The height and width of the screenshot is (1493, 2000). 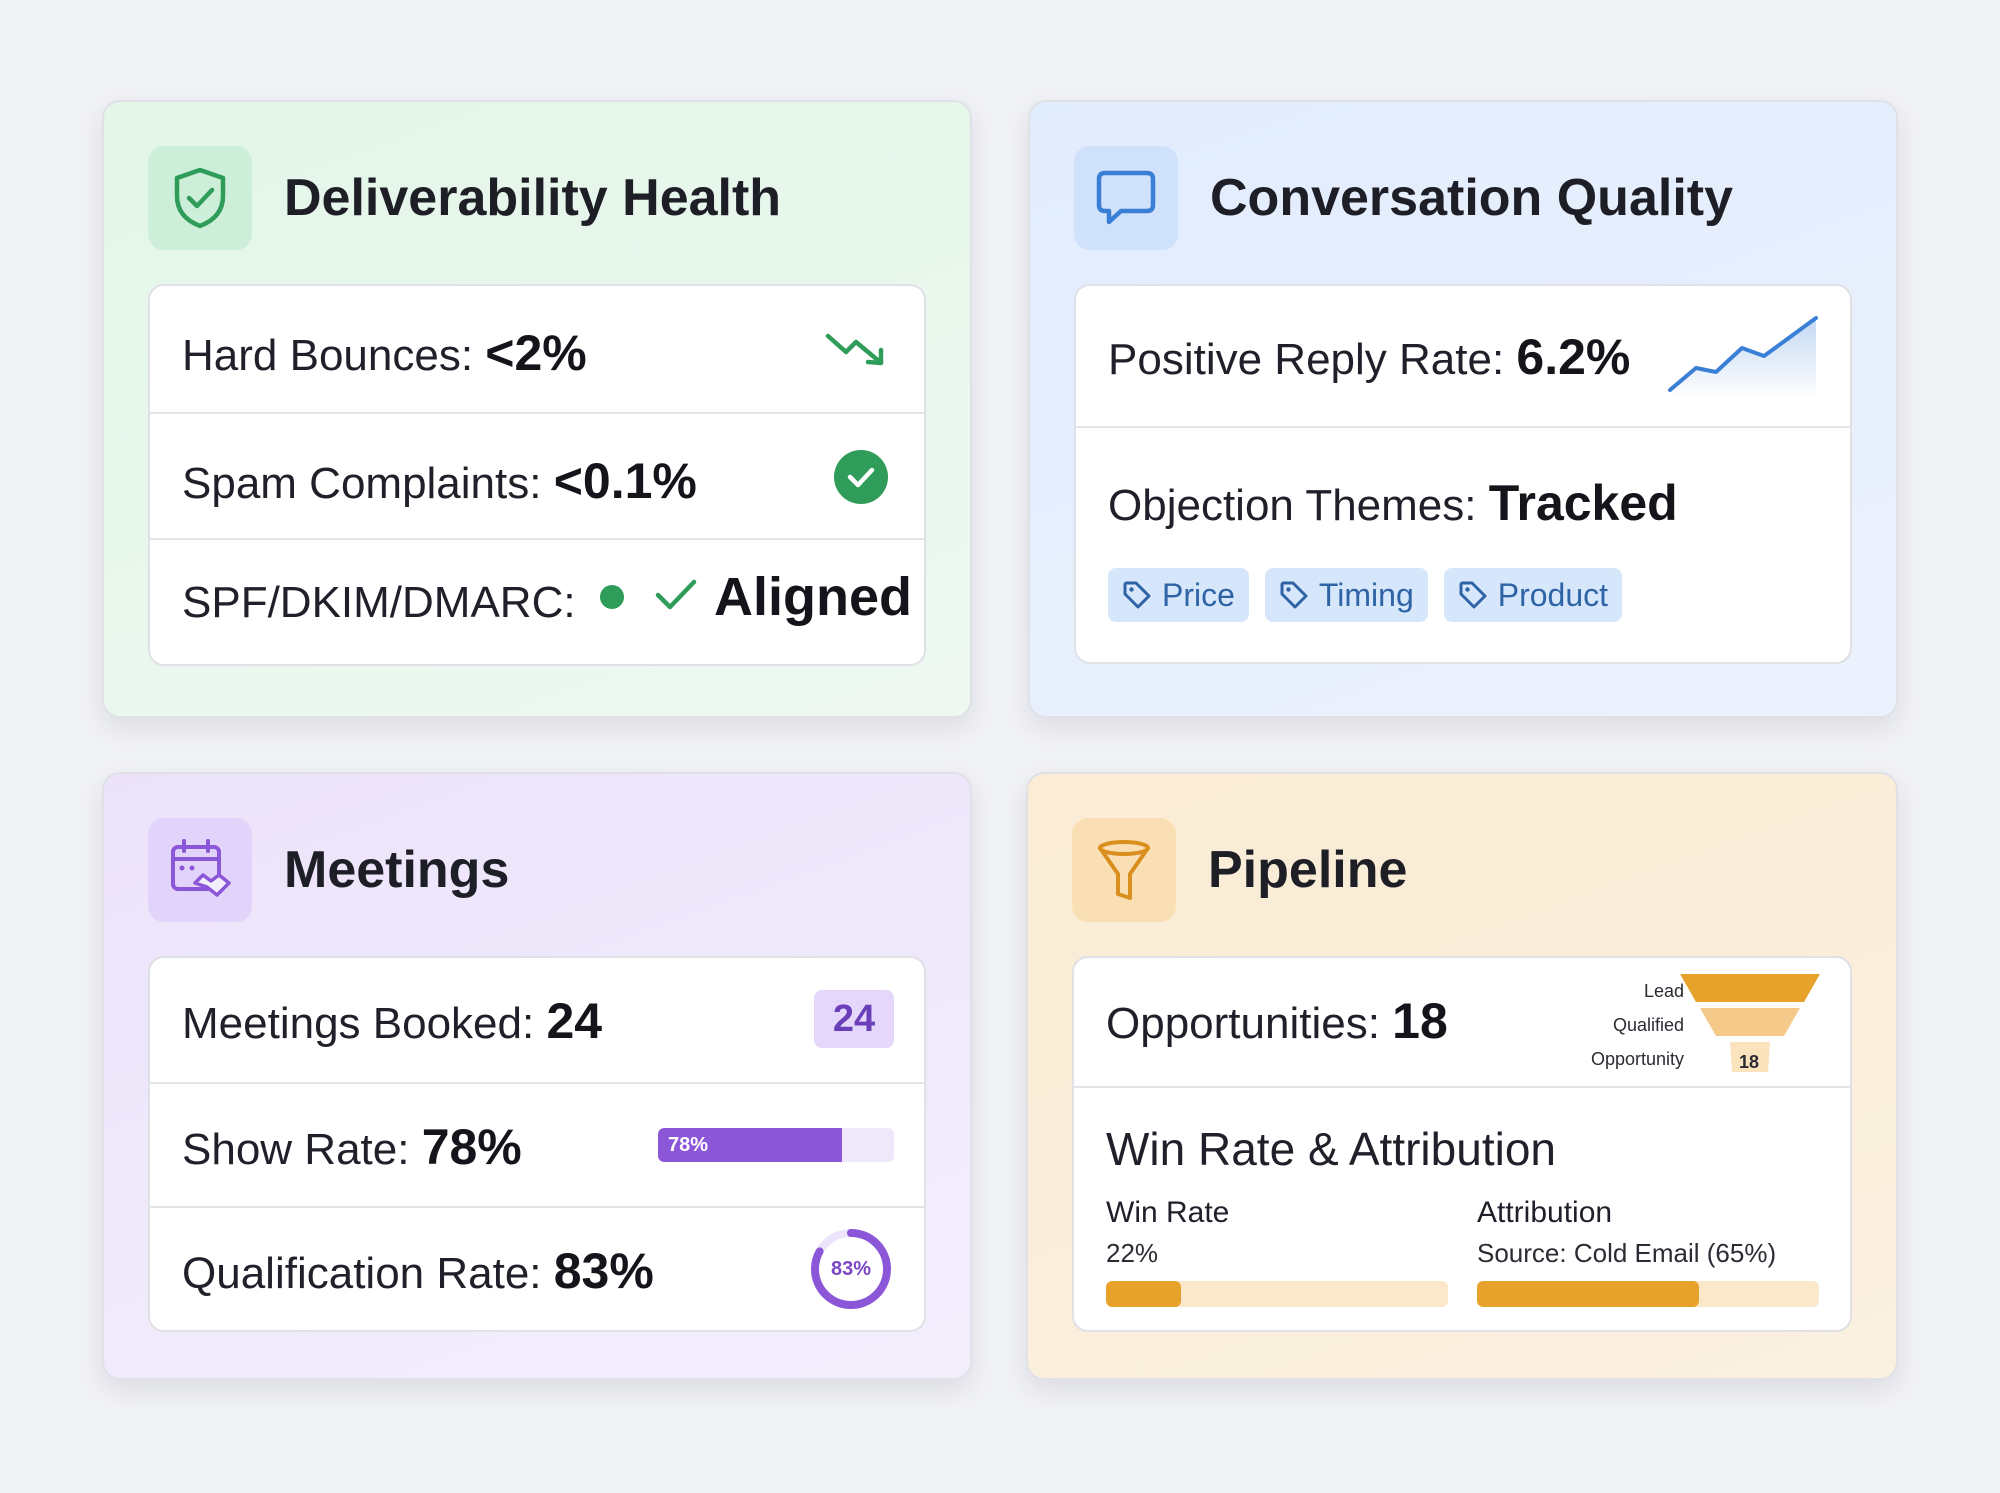 I want to click on hard-bounces-metric: Hard Bounces: <2%, so click(x=384, y=353).